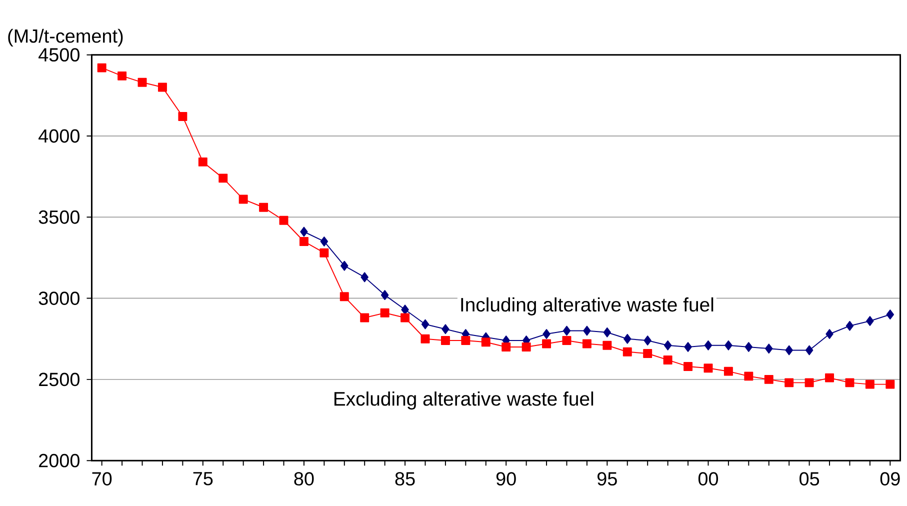 The image size is (907, 506). What do you see at coordinates (890, 479) in the screenshot?
I see `x-tick-label: 09` at bounding box center [890, 479].